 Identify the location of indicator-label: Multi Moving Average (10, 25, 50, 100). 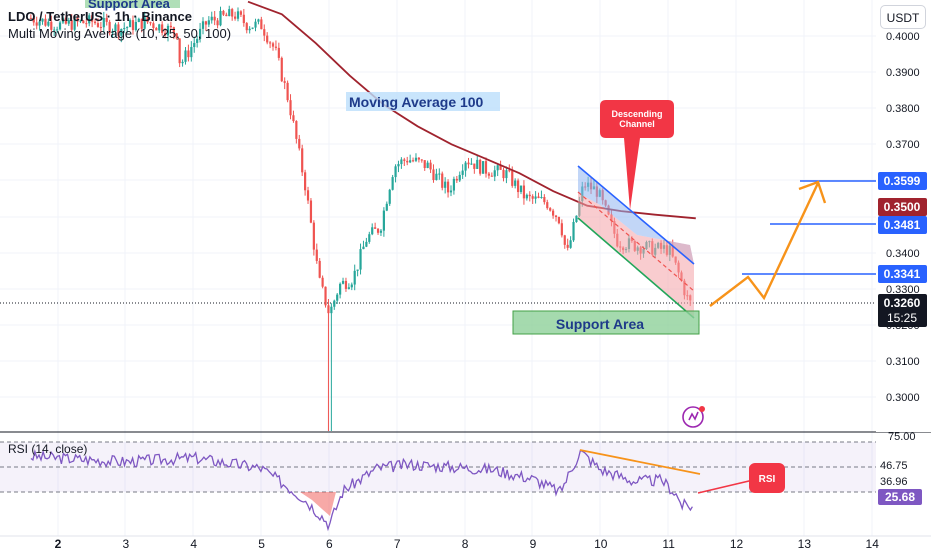
(120, 33).